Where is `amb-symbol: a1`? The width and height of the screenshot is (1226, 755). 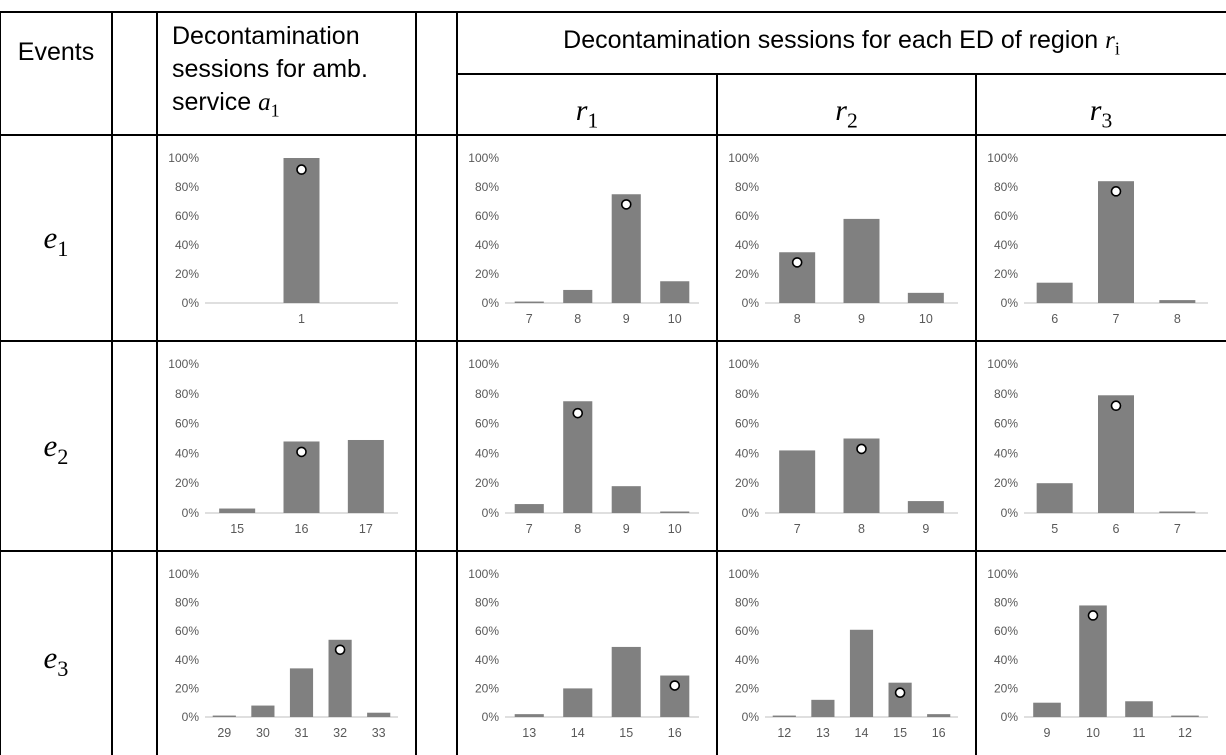 amb-symbol: a1 is located at coordinates (269, 104).